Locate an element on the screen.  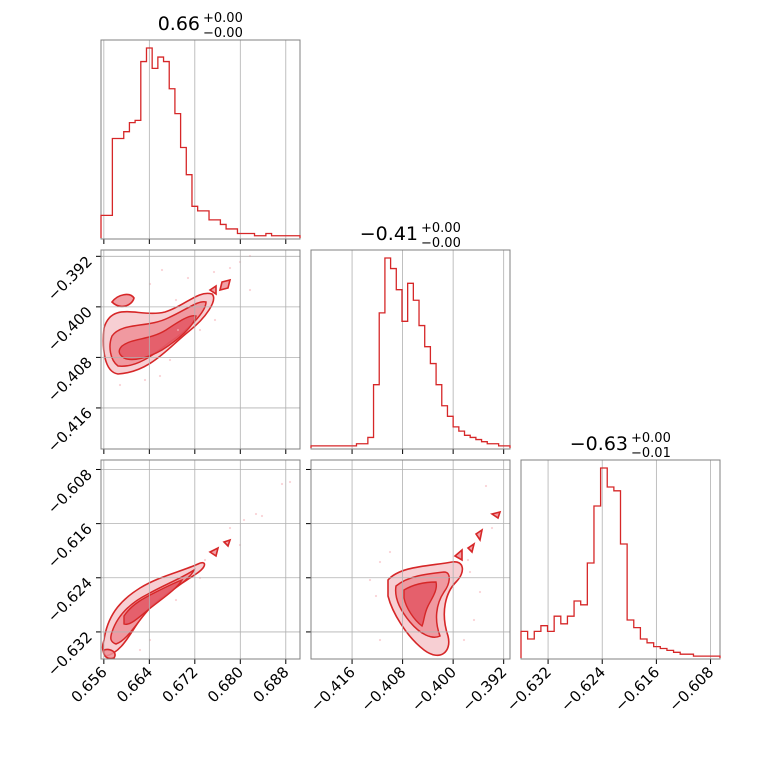
tick-label-y: −0.392 is located at coordinates (70, 278).